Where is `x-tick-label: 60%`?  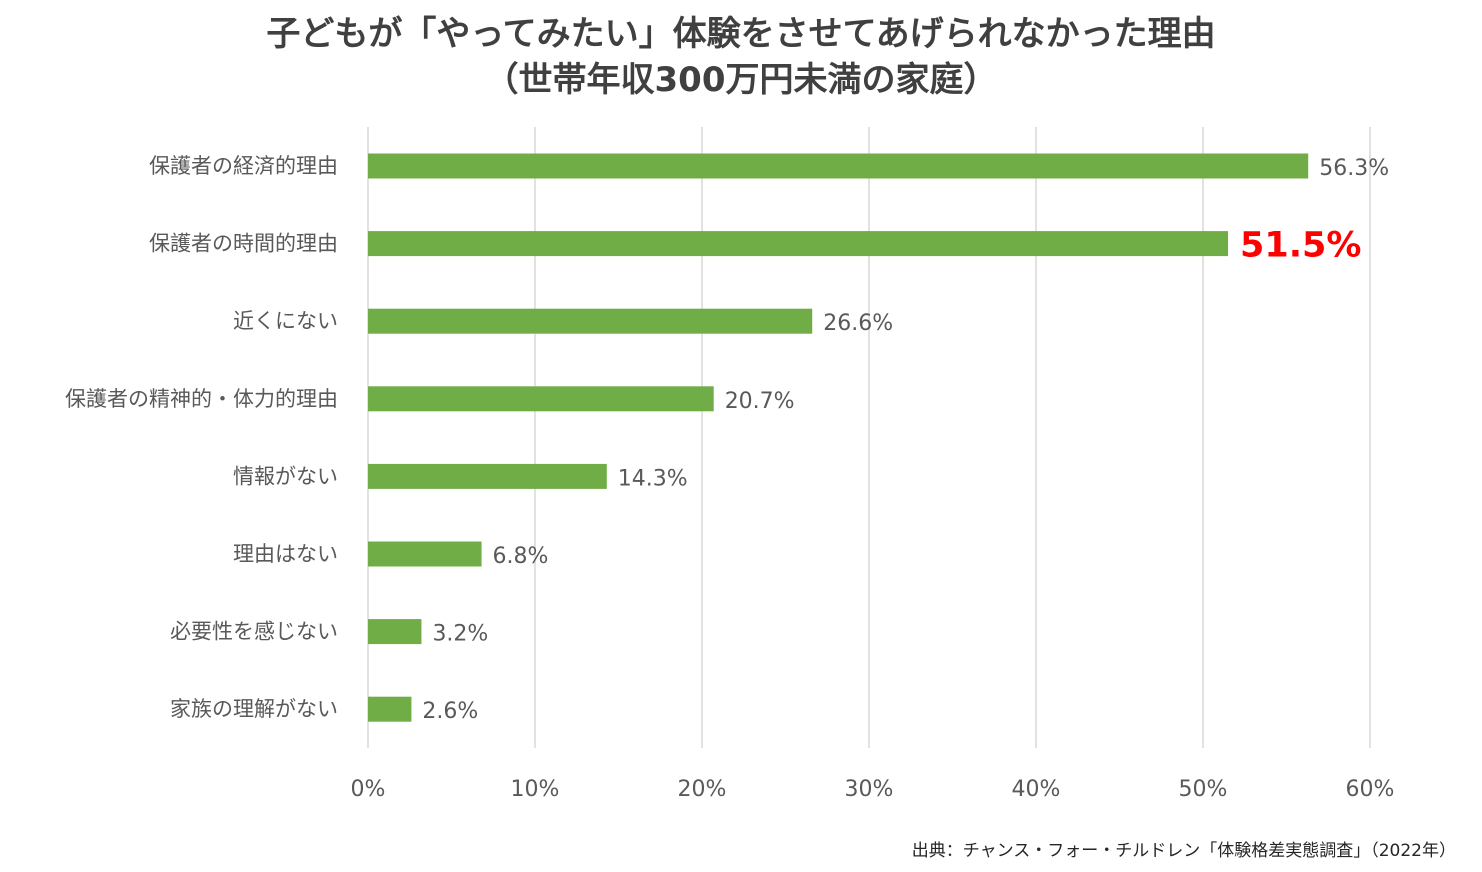 x-tick-label: 60% is located at coordinates (1370, 789).